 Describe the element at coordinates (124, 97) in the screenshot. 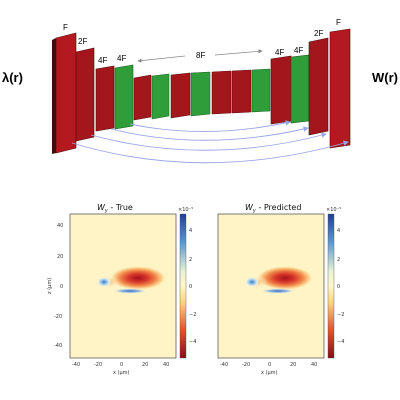

I see `block-enc-4-skip` at that location.